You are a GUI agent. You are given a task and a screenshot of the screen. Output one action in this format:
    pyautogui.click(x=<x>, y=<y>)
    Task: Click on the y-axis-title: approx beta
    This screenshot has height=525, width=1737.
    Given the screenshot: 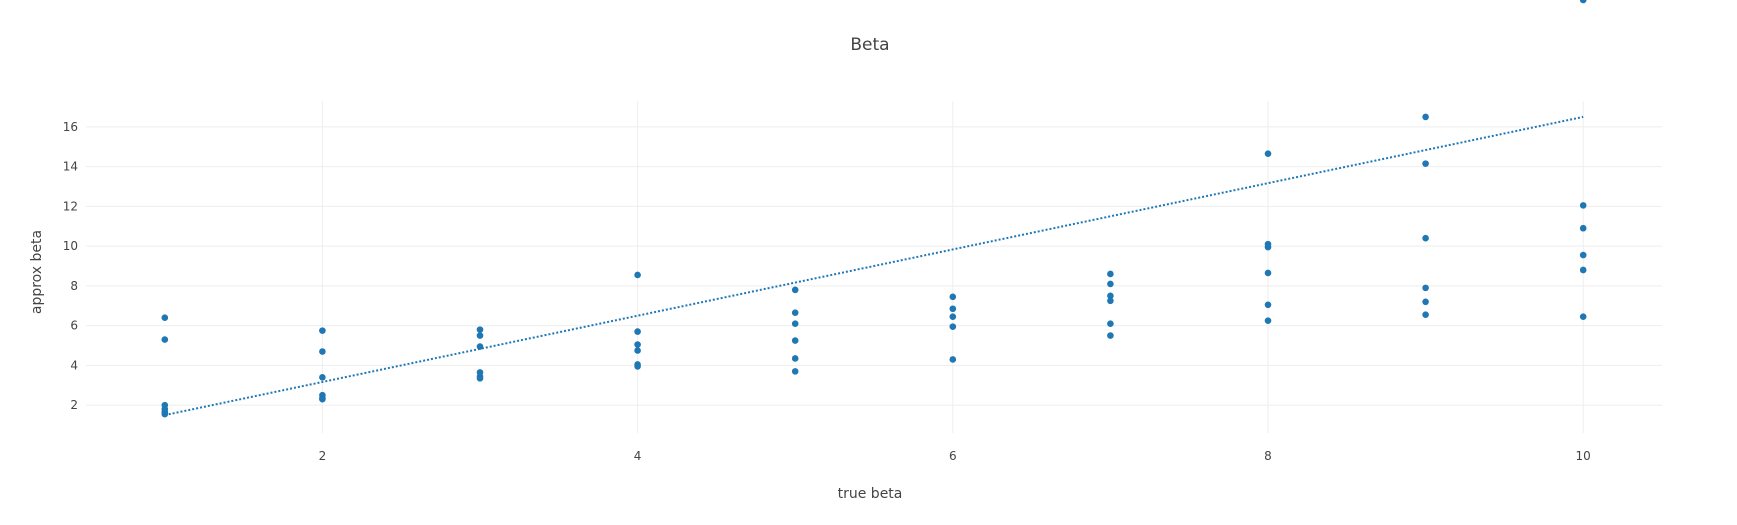 What is the action you would take?
    pyautogui.click(x=37, y=272)
    